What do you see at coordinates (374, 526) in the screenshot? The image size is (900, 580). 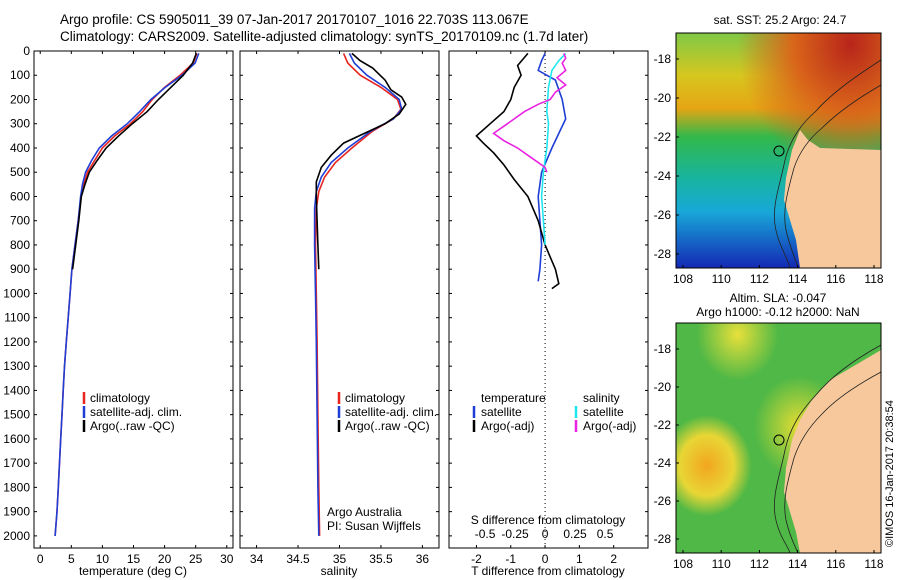 I see `pi-annotation: PI: Susan Wijffels` at bounding box center [374, 526].